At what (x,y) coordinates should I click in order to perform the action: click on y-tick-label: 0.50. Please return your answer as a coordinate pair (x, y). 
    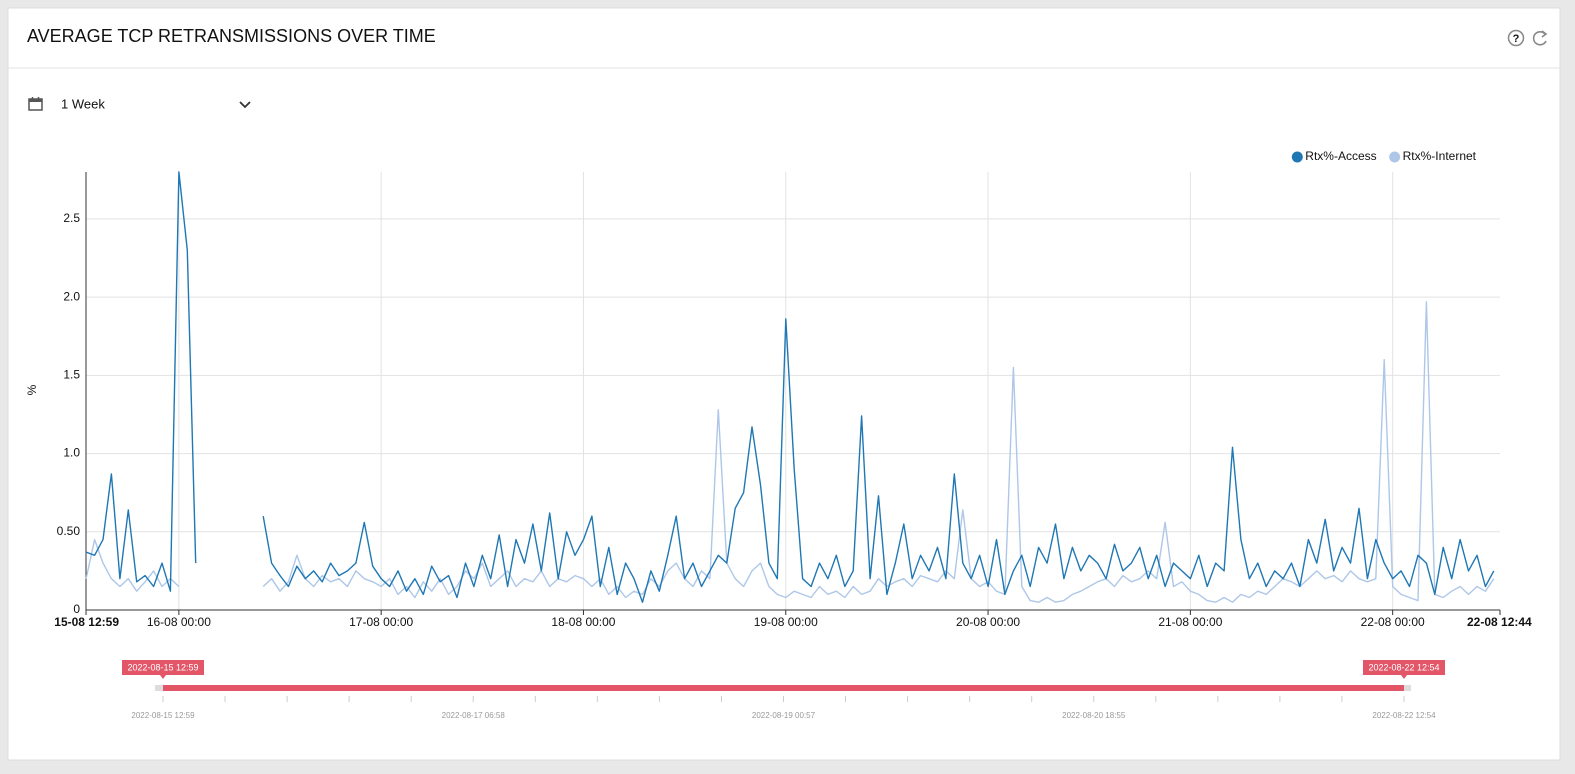
    Looking at the image, I should click on (69, 531).